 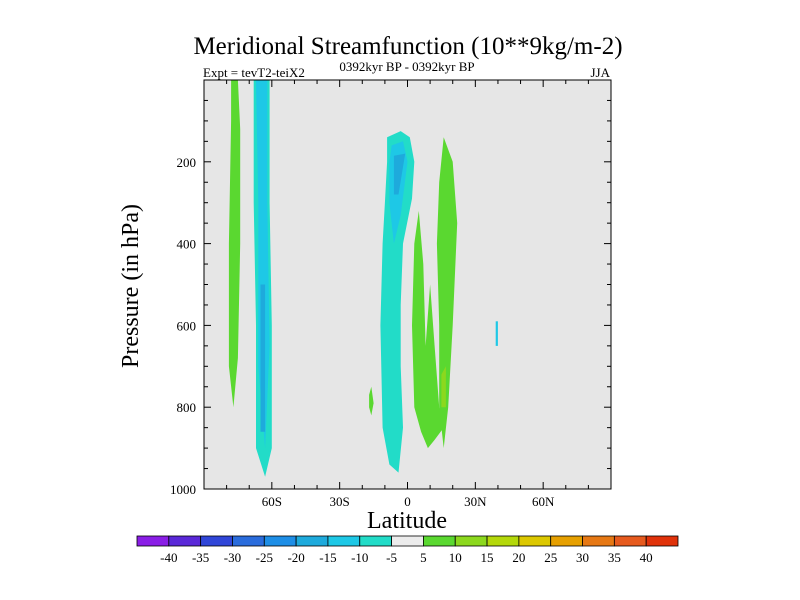 What do you see at coordinates (295, 557) in the screenshot?
I see `colorbar-label: -20` at bounding box center [295, 557].